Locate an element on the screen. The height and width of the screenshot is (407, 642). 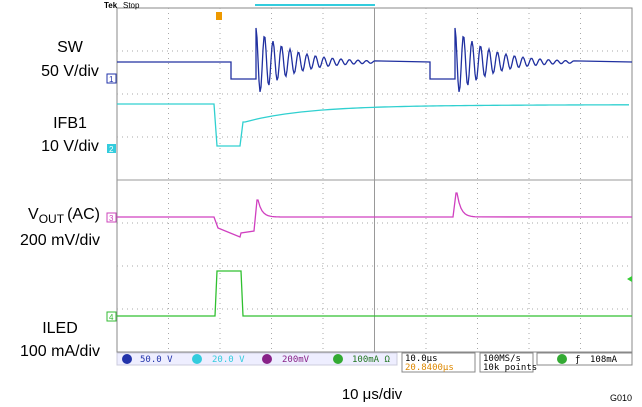
status: 20.0 V is located at coordinates (228, 360).